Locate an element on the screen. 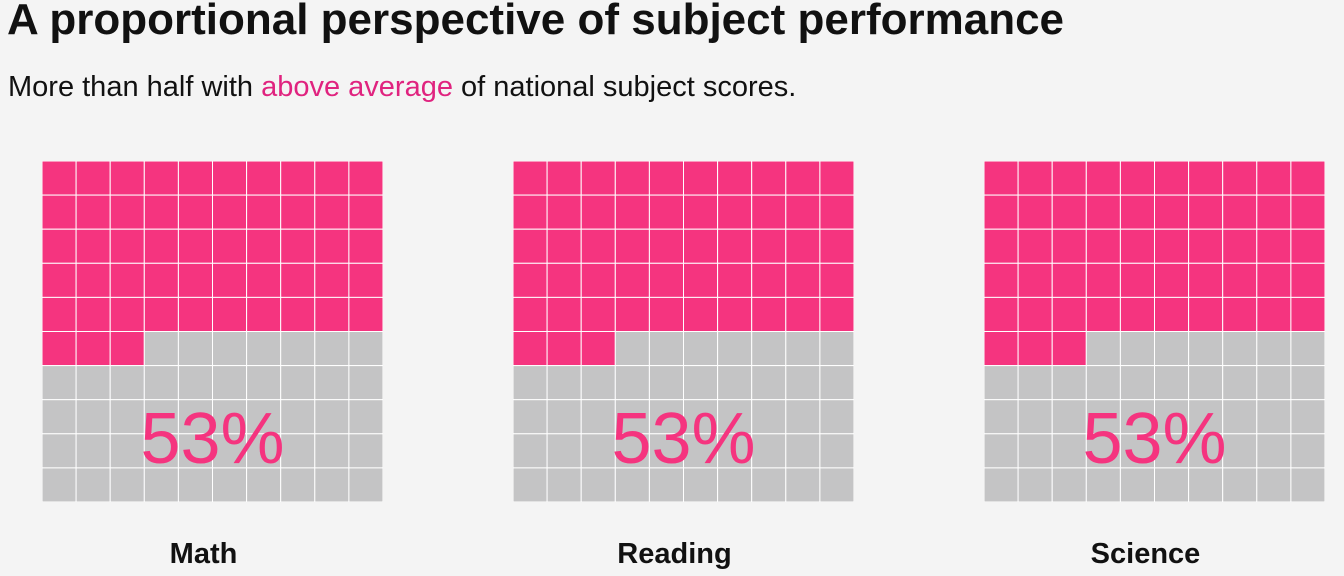  category-label-math: Math is located at coordinates (203, 554).